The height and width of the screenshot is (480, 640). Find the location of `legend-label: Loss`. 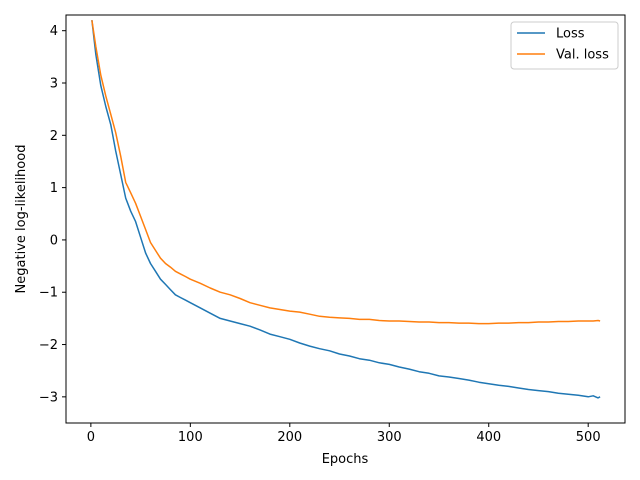

legend-label: Loss is located at coordinates (570, 34).